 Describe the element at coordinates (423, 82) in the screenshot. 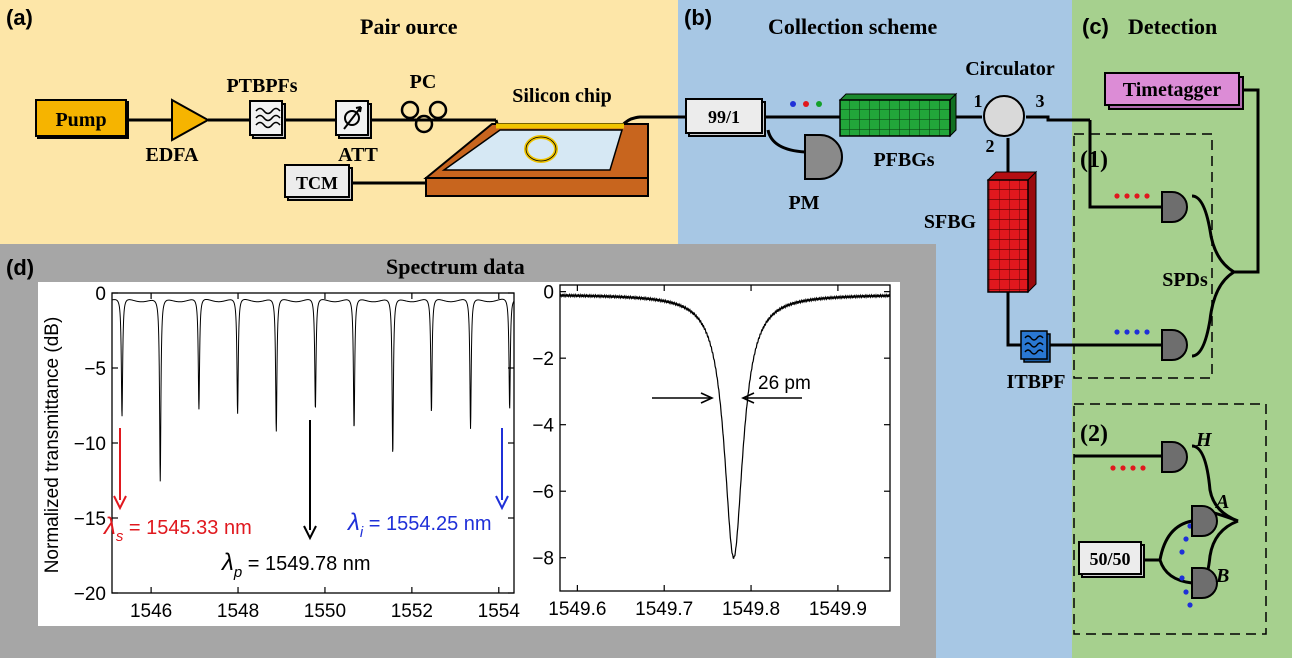

I see `pc-label: PC` at that location.